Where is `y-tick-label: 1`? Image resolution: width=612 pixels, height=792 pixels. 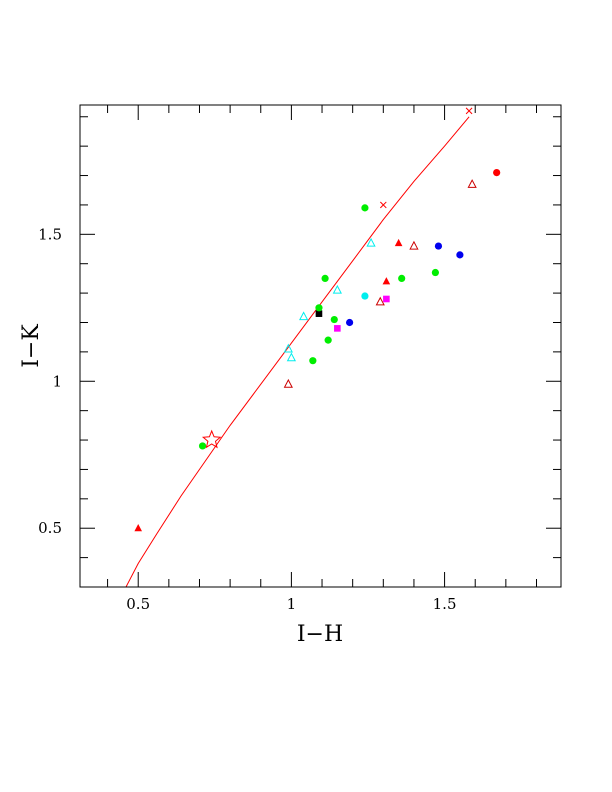
y-tick-label: 1 is located at coordinates (57, 381).